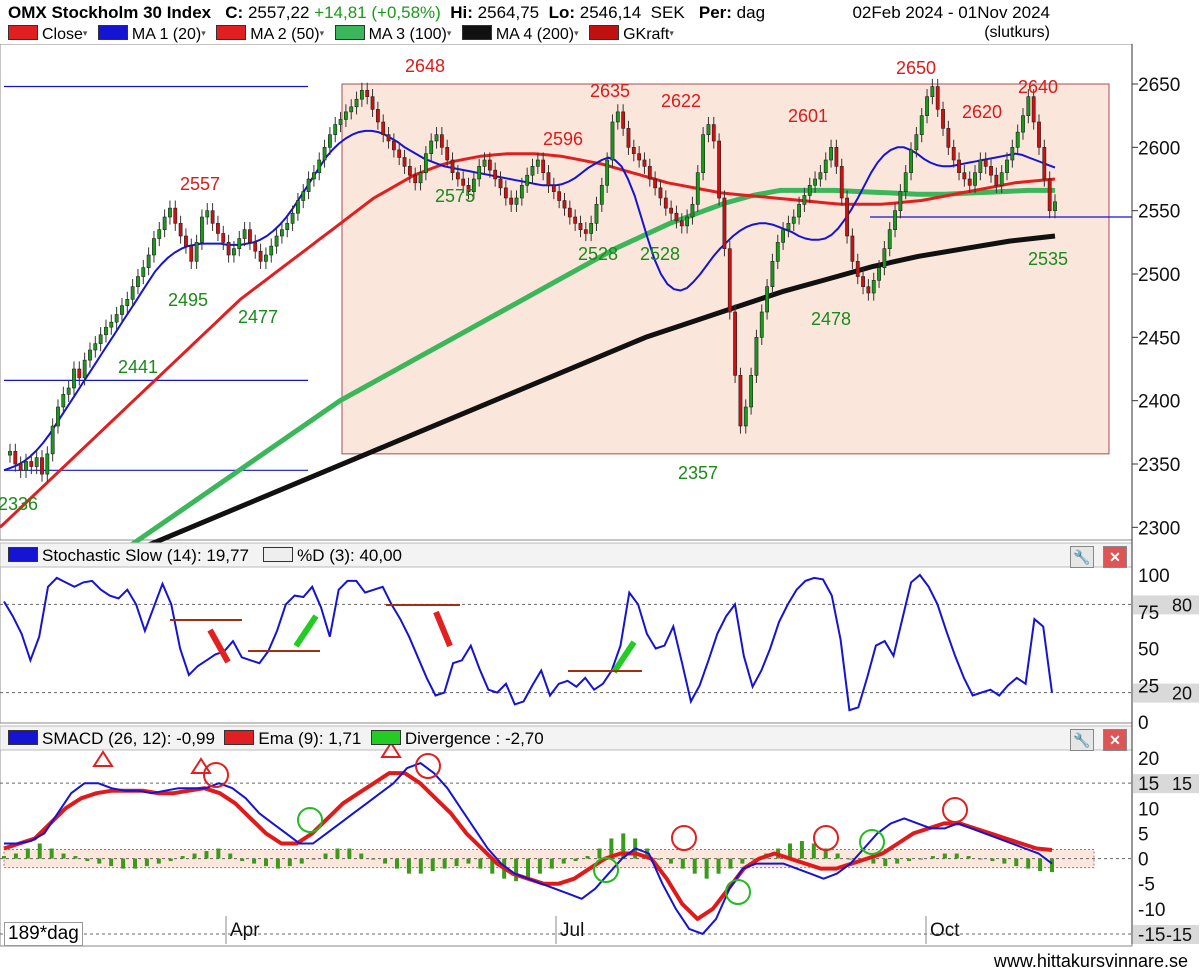  Describe the element at coordinates (47, 34) in the screenshot. I see `legend-close: Close▾` at that location.